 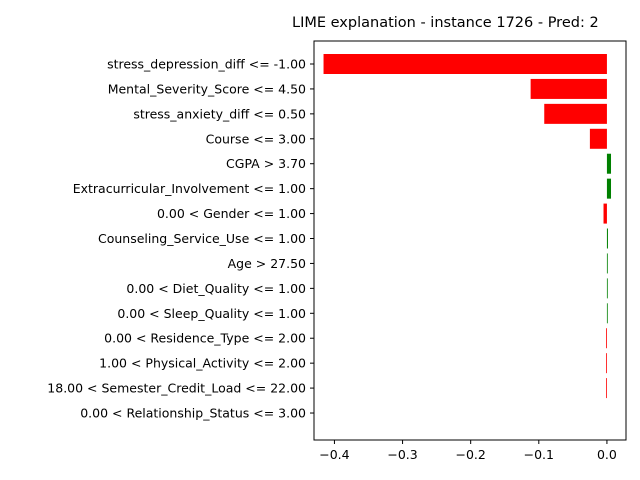 I want to click on x-tick-label: −0.1, so click(x=539, y=454).